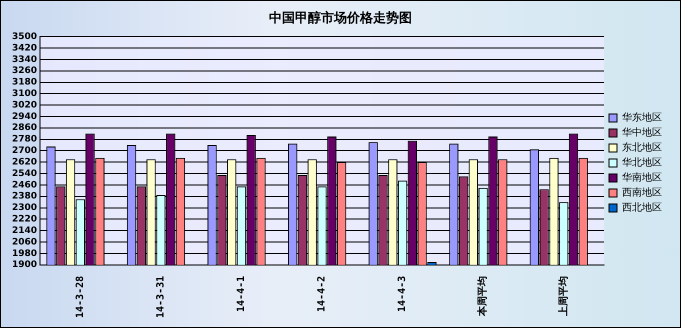  What do you see at coordinates (25, 83) in the screenshot?
I see `y-tick-label: 3180` at bounding box center [25, 83].